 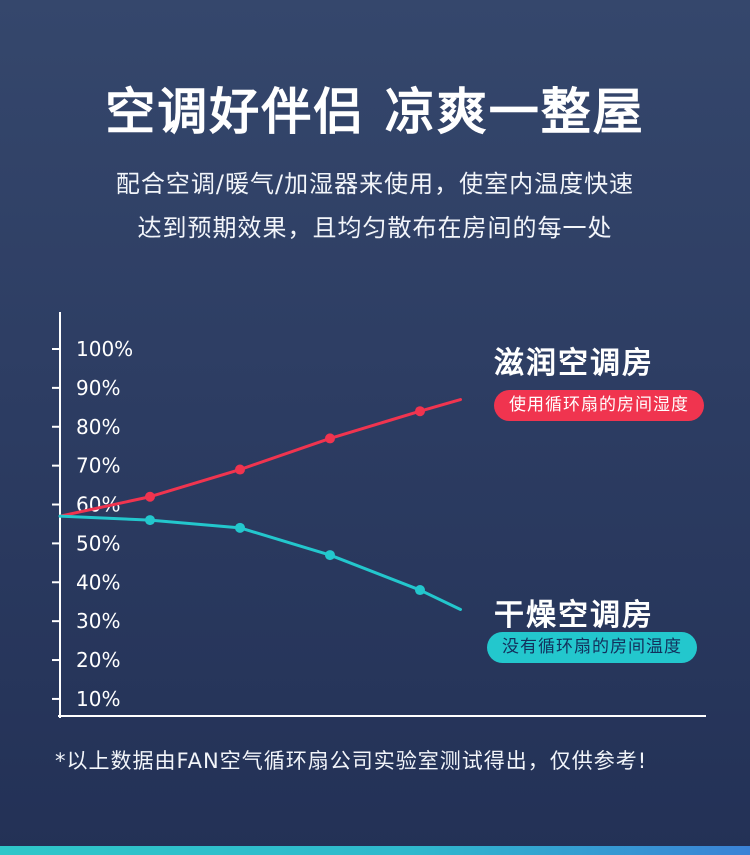 I want to click on y-tick-label: 20%, so click(x=98, y=660).